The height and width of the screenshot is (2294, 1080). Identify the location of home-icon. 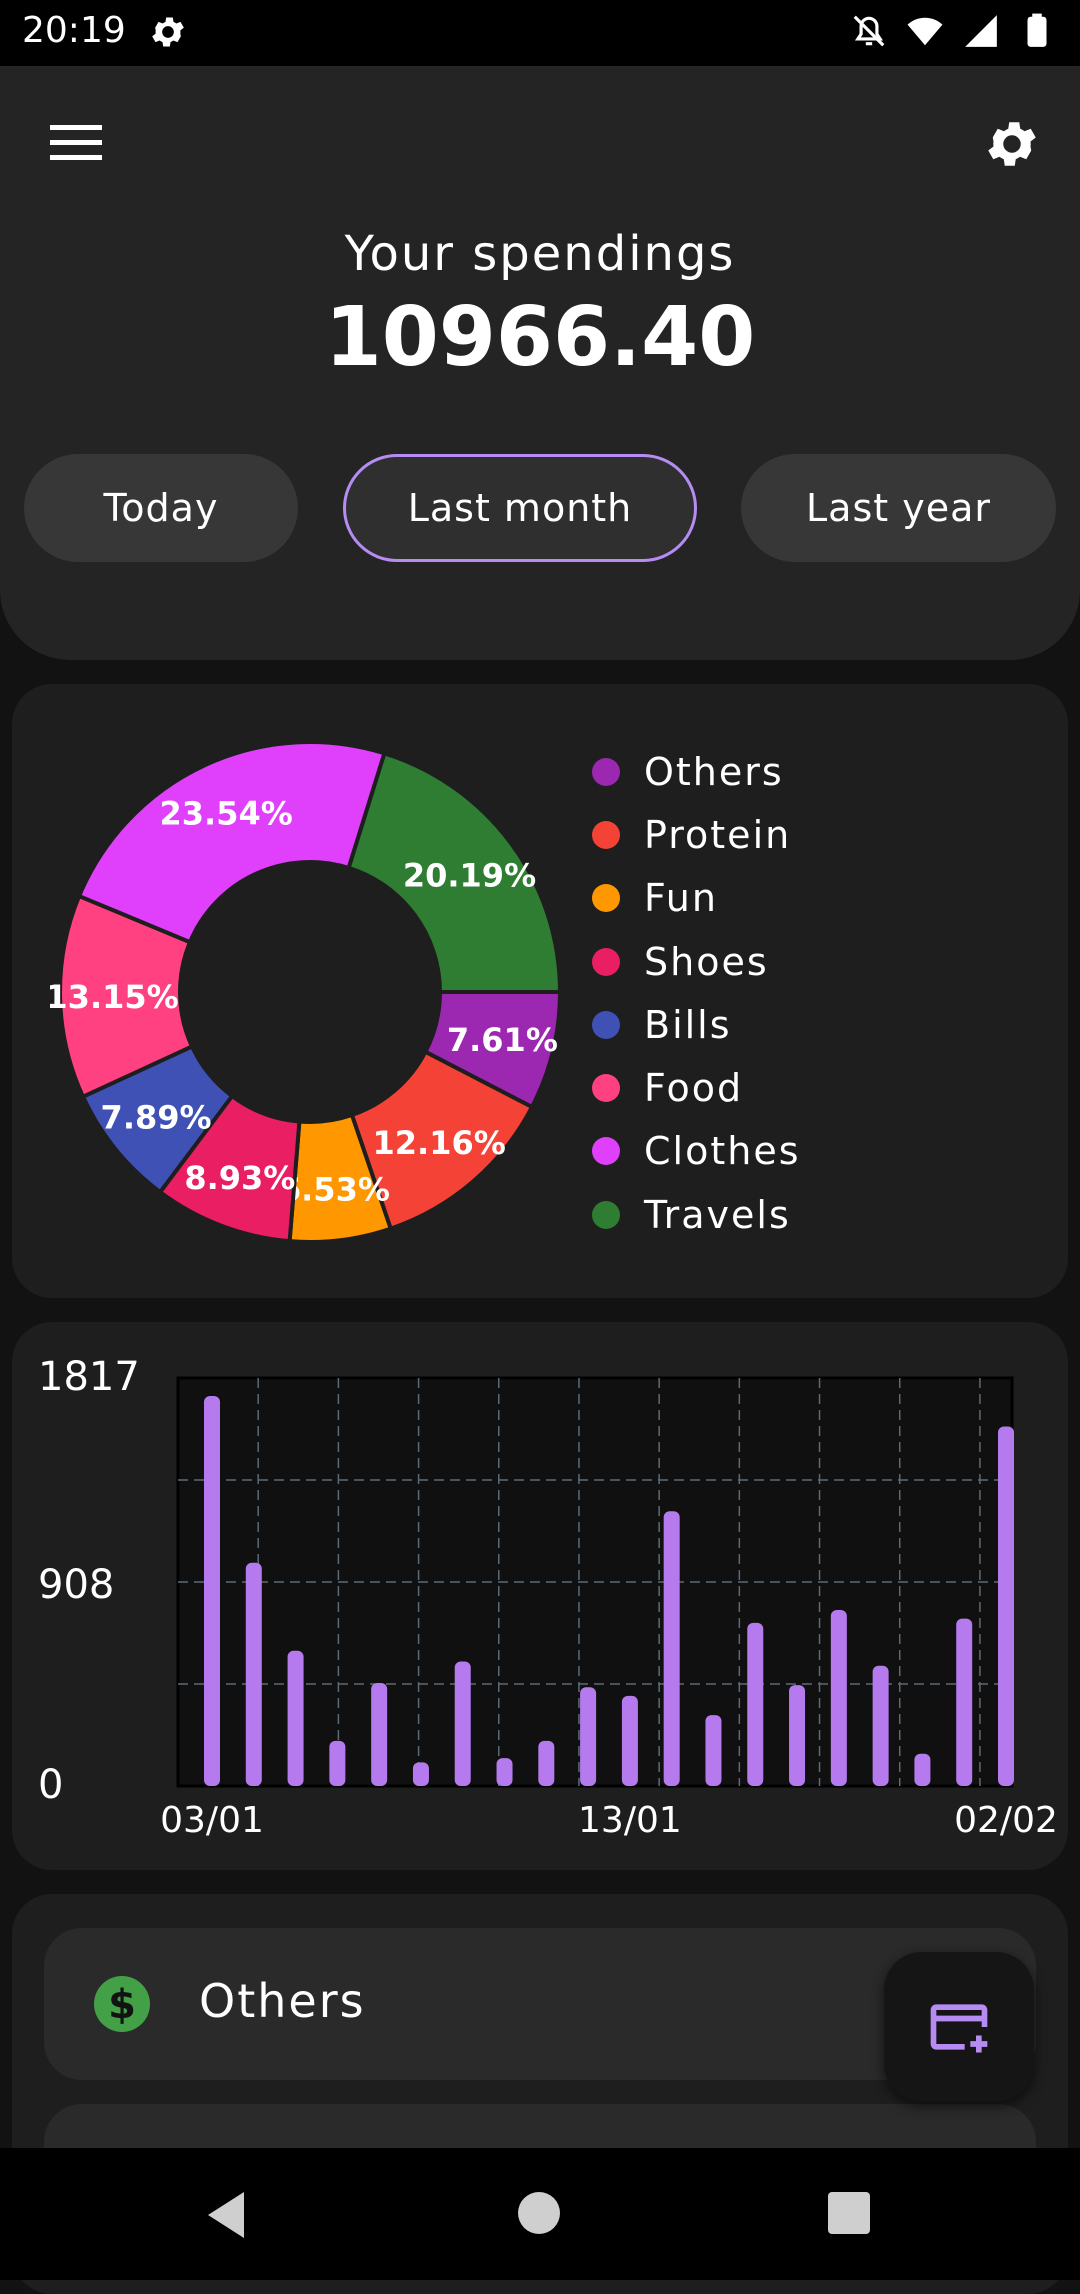
(539, 2213).